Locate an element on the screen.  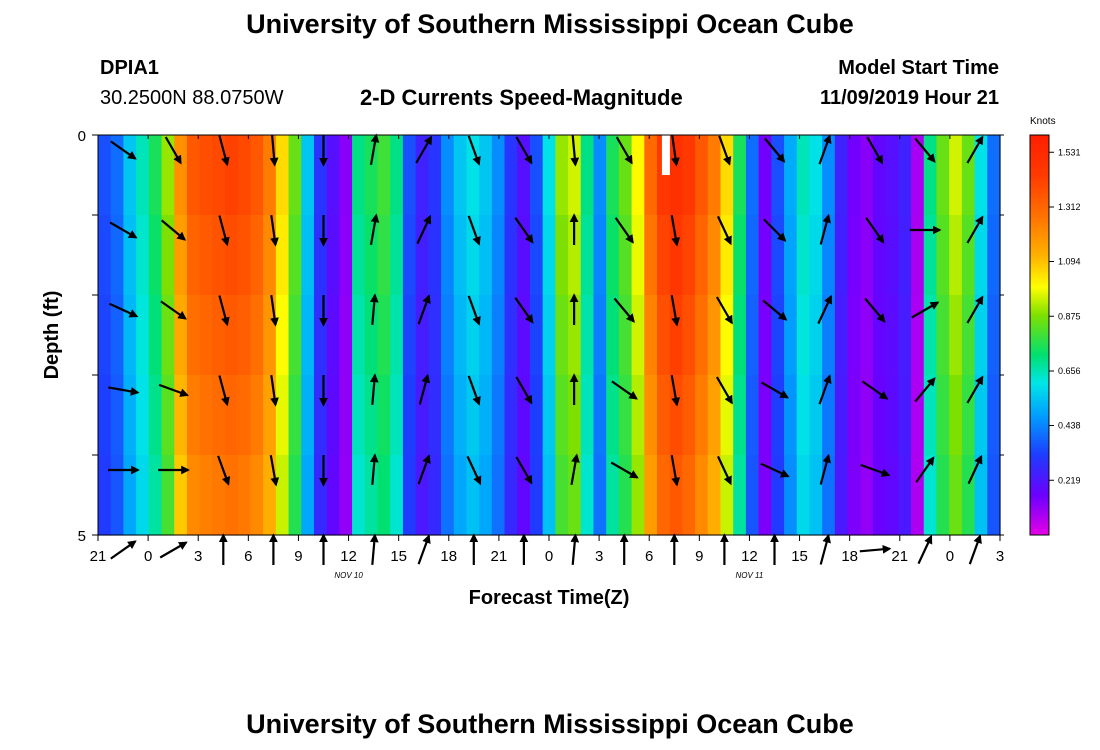
x-tick-label: 21 is located at coordinates (499, 556).